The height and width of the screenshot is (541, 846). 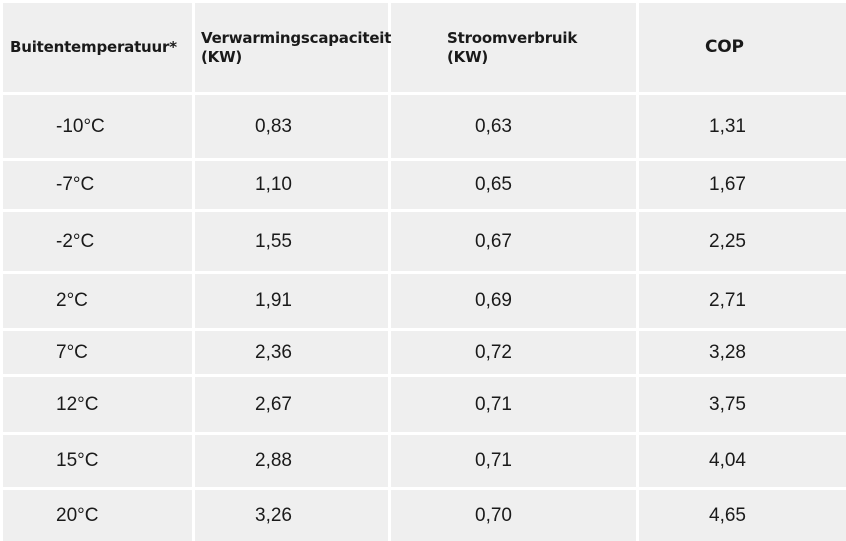 I want to click on cell-temperature: 2°C, so click(x=97, y=301).